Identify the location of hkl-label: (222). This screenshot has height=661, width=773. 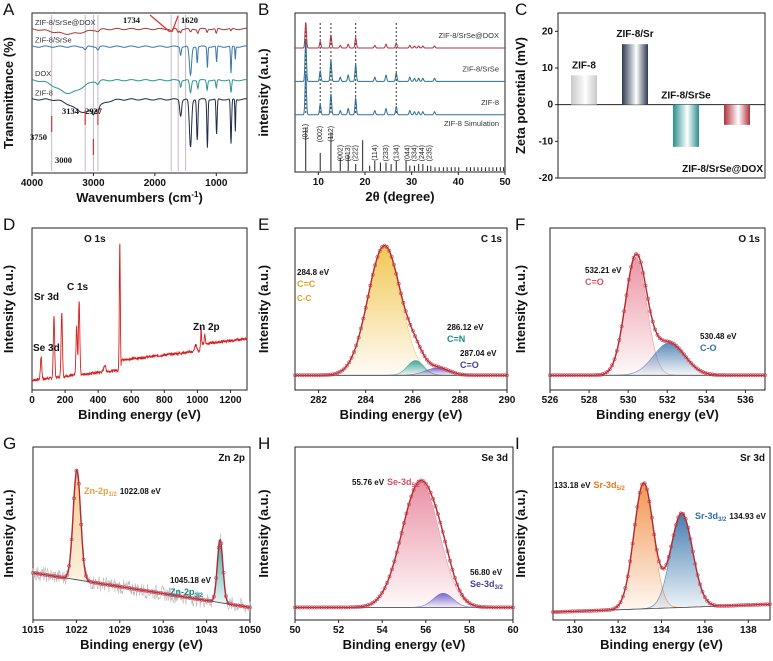
(356, 153).